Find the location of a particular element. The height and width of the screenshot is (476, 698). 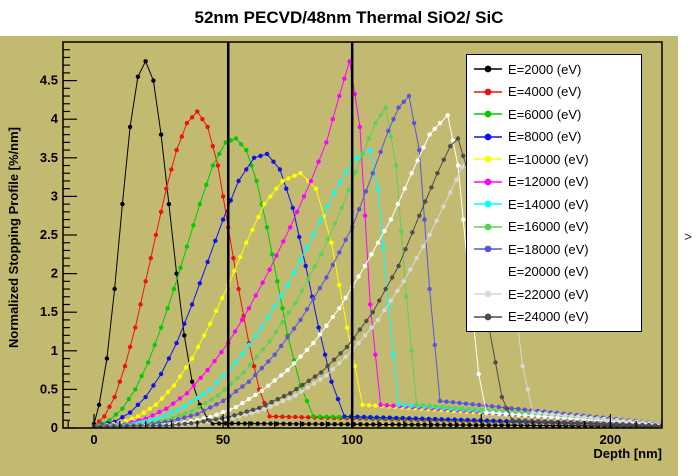

legend-label: E=22000 (eV) is located at coordinates (548, 294).